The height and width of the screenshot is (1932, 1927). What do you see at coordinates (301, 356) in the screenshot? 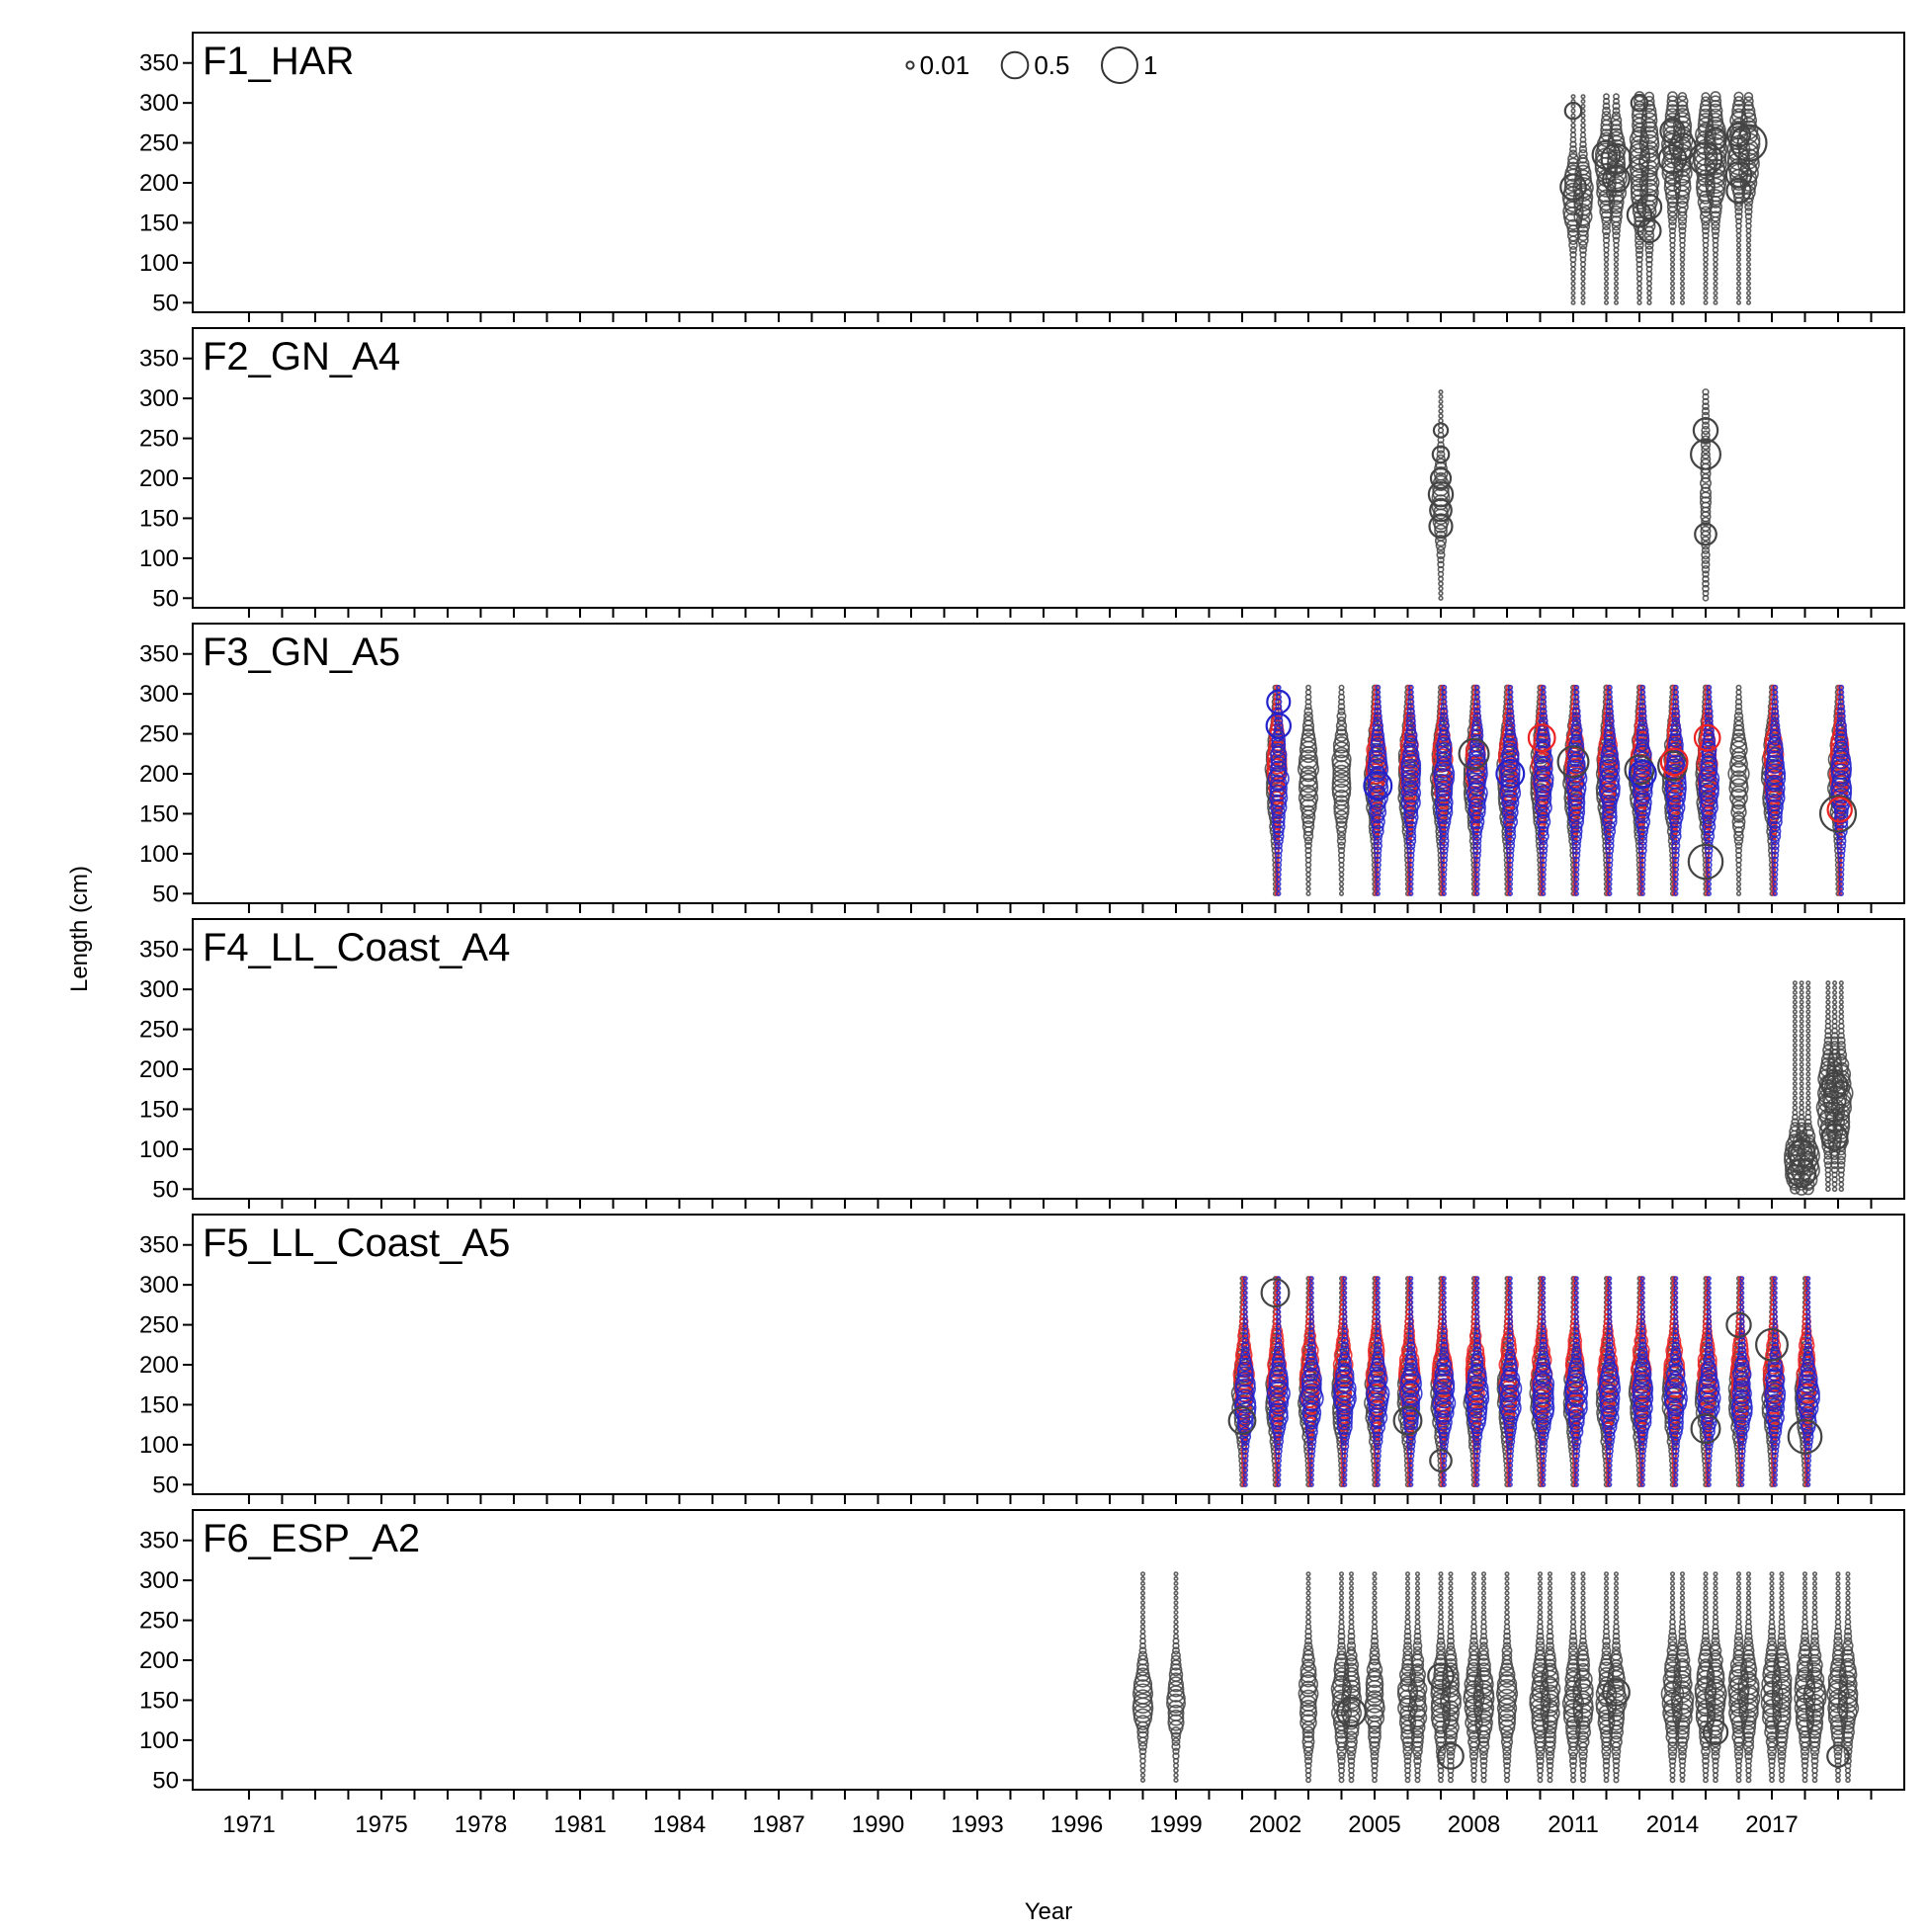
I see `panel-label: F2_GN_A4` at bounding box center [301, 356].